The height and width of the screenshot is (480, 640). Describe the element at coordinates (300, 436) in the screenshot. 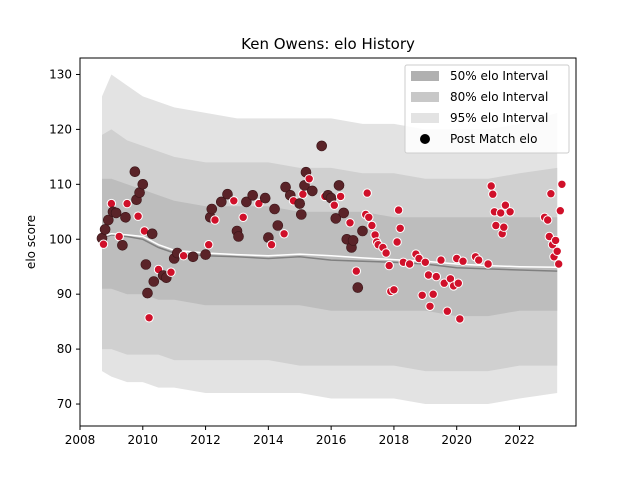

I see `x-axis: 2008 2010 2012 2014 2016 2018 2020 2022` at that location.